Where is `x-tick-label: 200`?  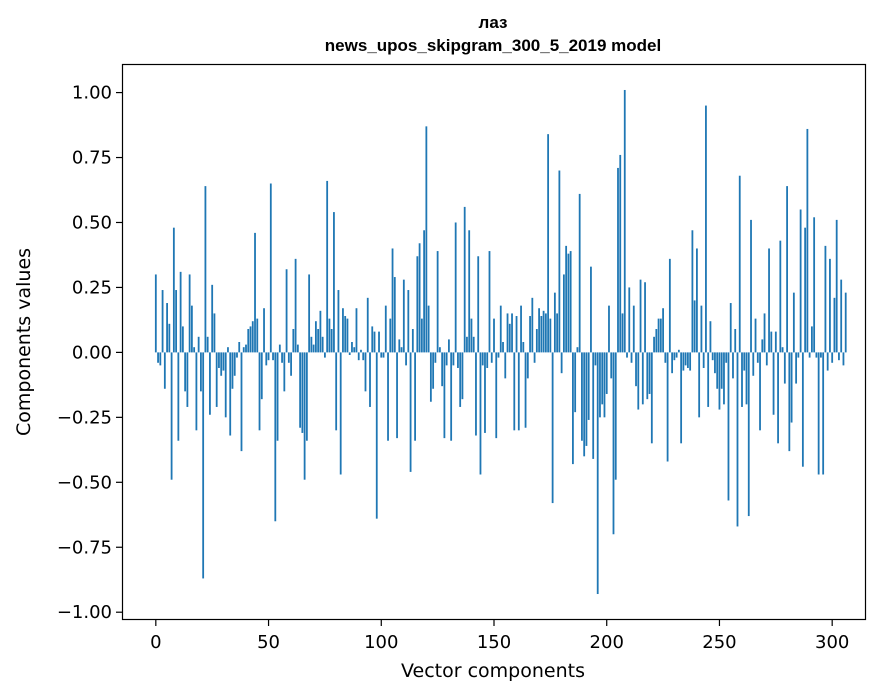 x-tick-label: 200 is located at coordinates (607, 642).